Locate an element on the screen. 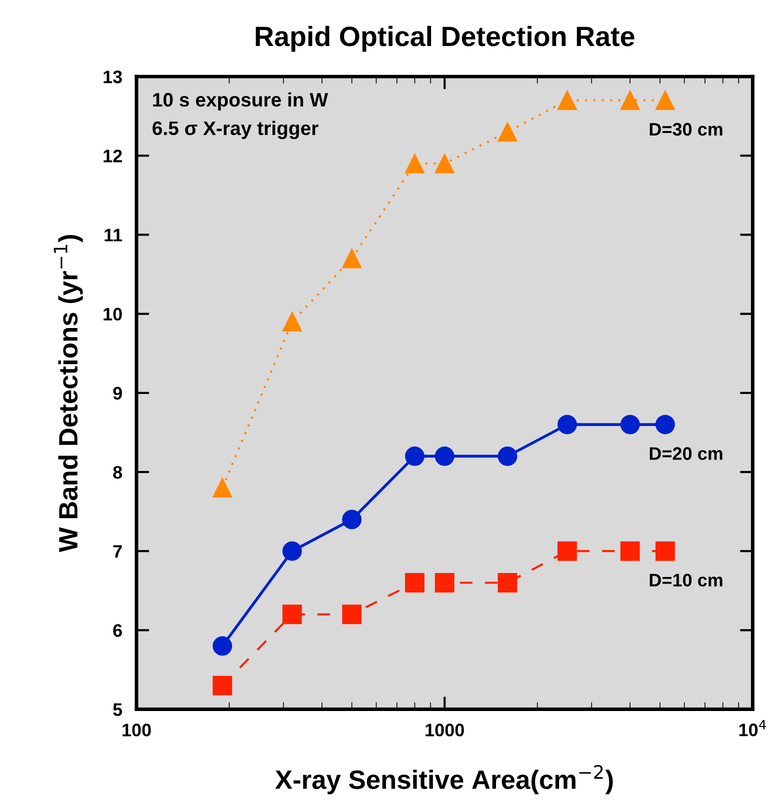 Image resolution: width=780 pixels, height=806 pixels. chart-title: Rapid Optical Detection Rate is located at coordinates (445, 39).